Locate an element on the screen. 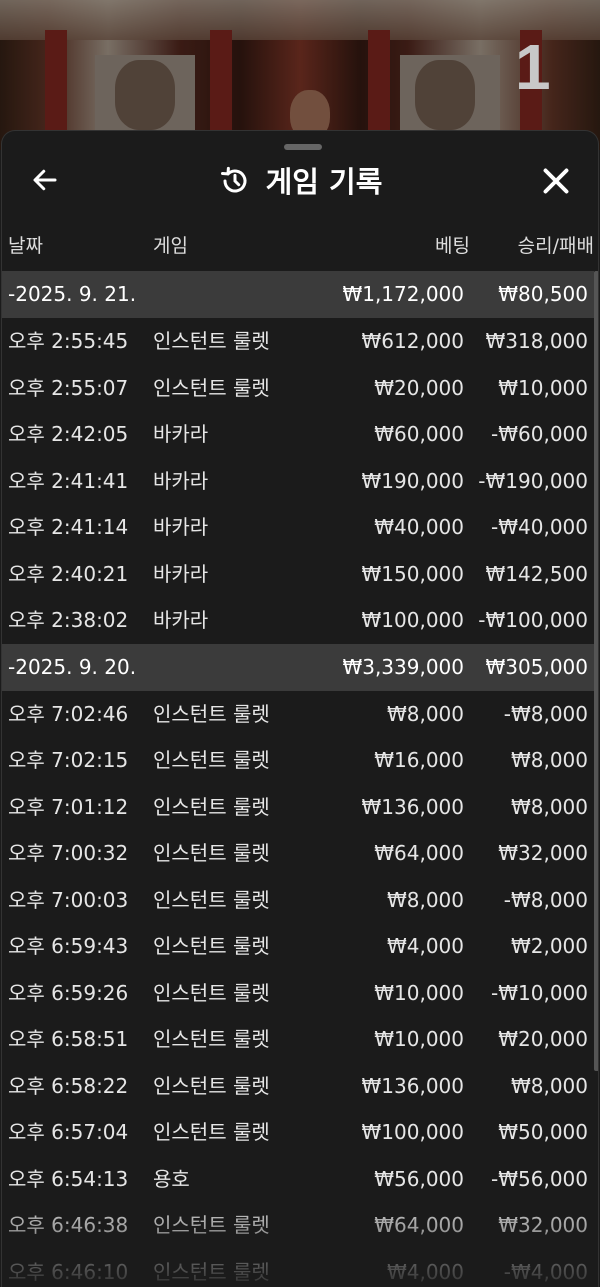 The image size is (600, 1287). row-result: ₩50,000 is located at coordinates (543, 1132).